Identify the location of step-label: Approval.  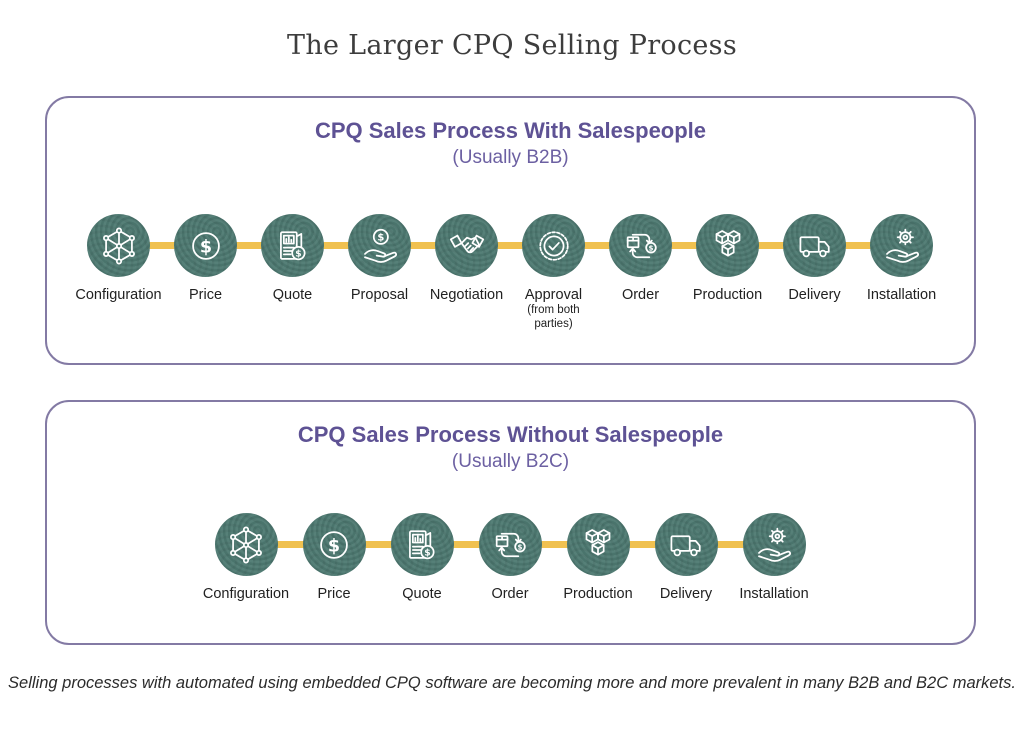
(553, 295).